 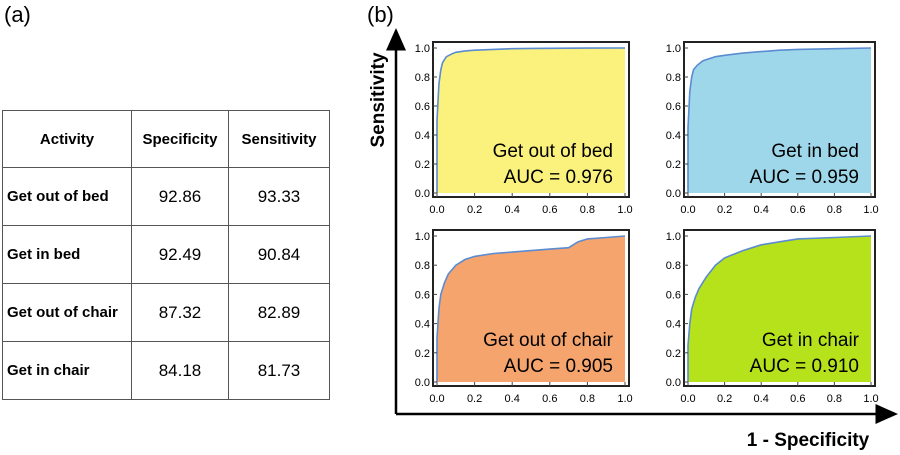 I want to click on auc-label: AUC = 0.910, so click(x=804, y=366).